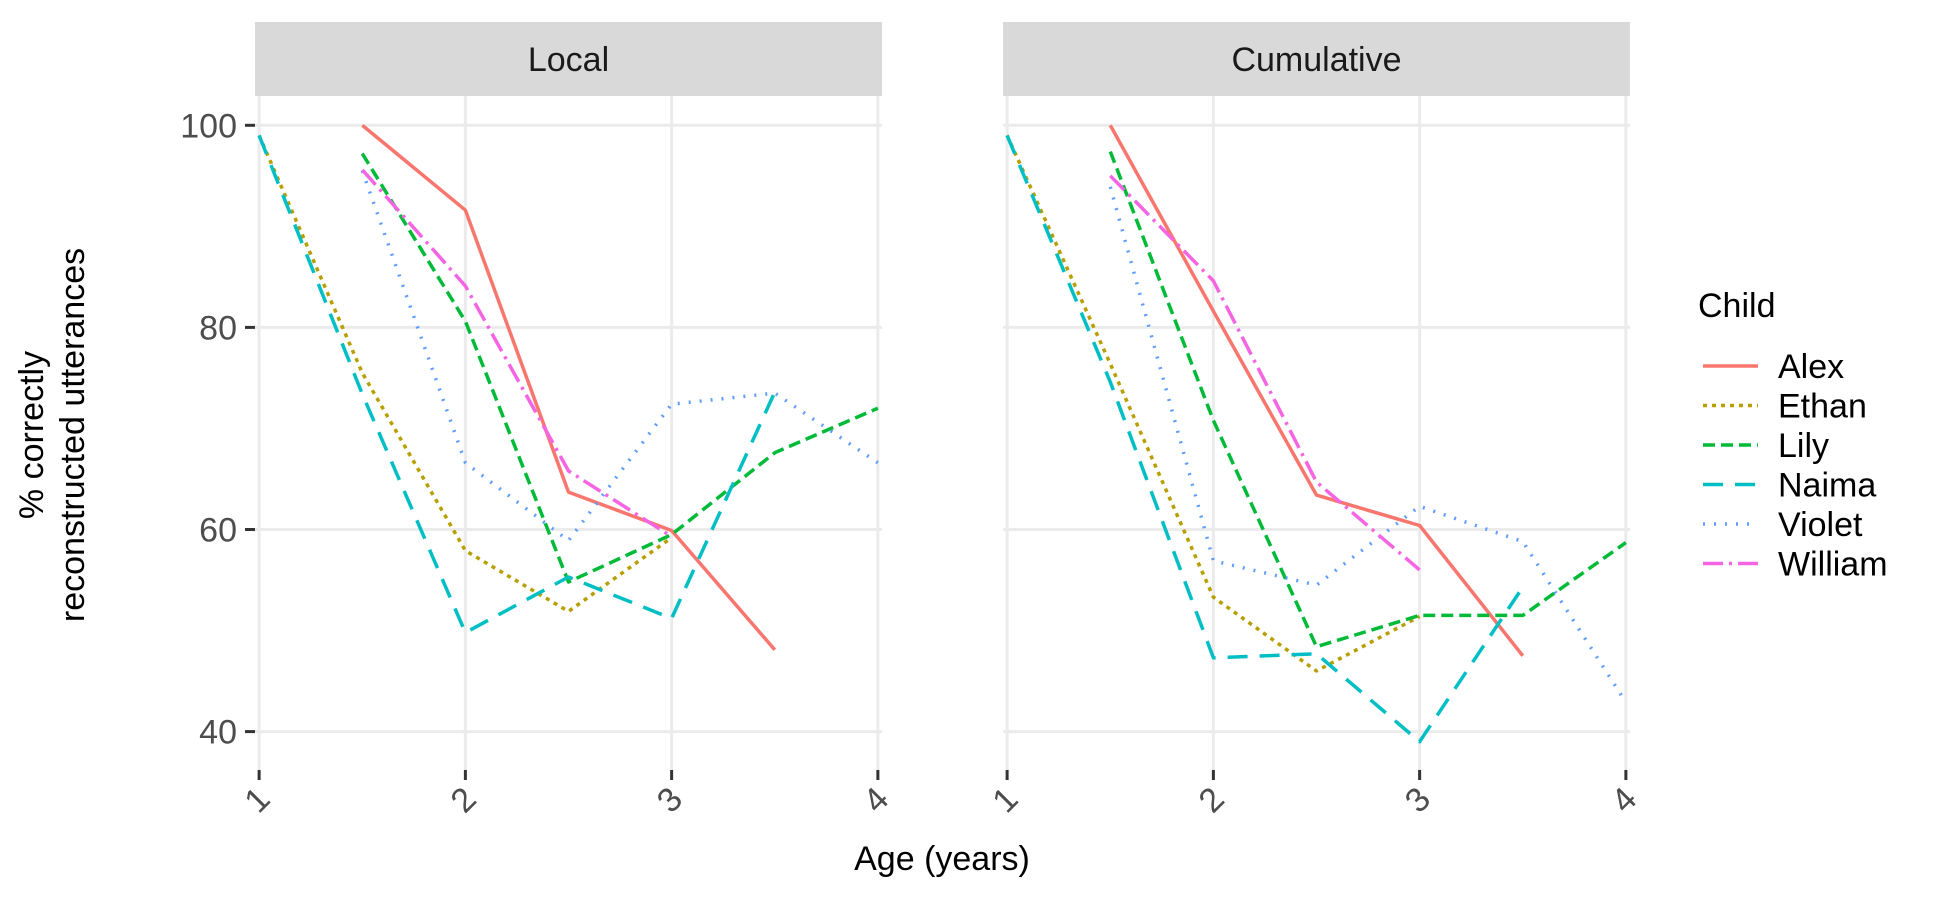 The width and height of the screenshot is (1950, 900). I want to click on legend-item-william: William, so click(1795, 565).